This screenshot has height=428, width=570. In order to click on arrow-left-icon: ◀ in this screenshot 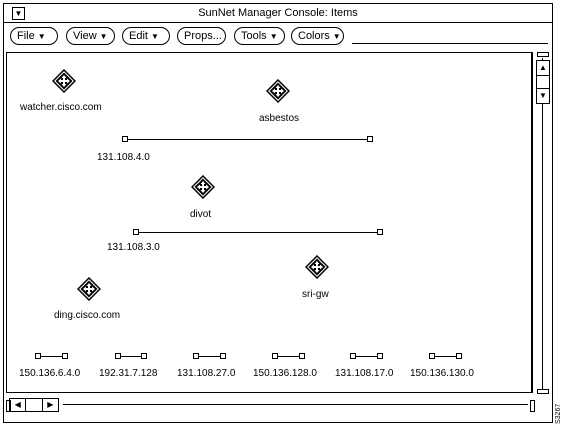, I will do `click(17, 404)`.